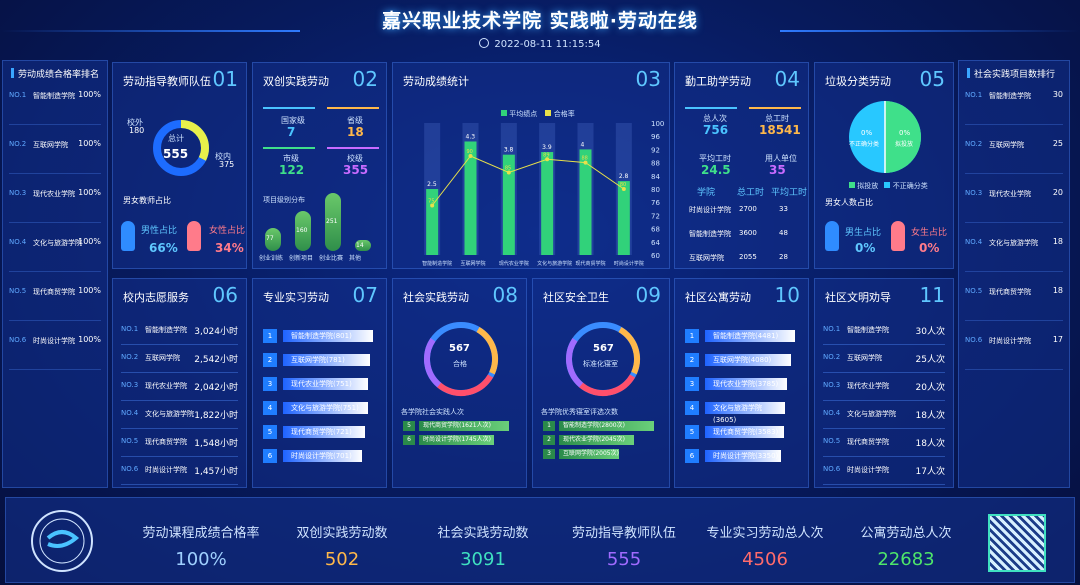 The height and width of the screenshot is (585, 1080). Describe the element at coordinates (55, 73) in the screenshot. I see `left-ranking-title: 劳动成绩合格率排名` at that location.